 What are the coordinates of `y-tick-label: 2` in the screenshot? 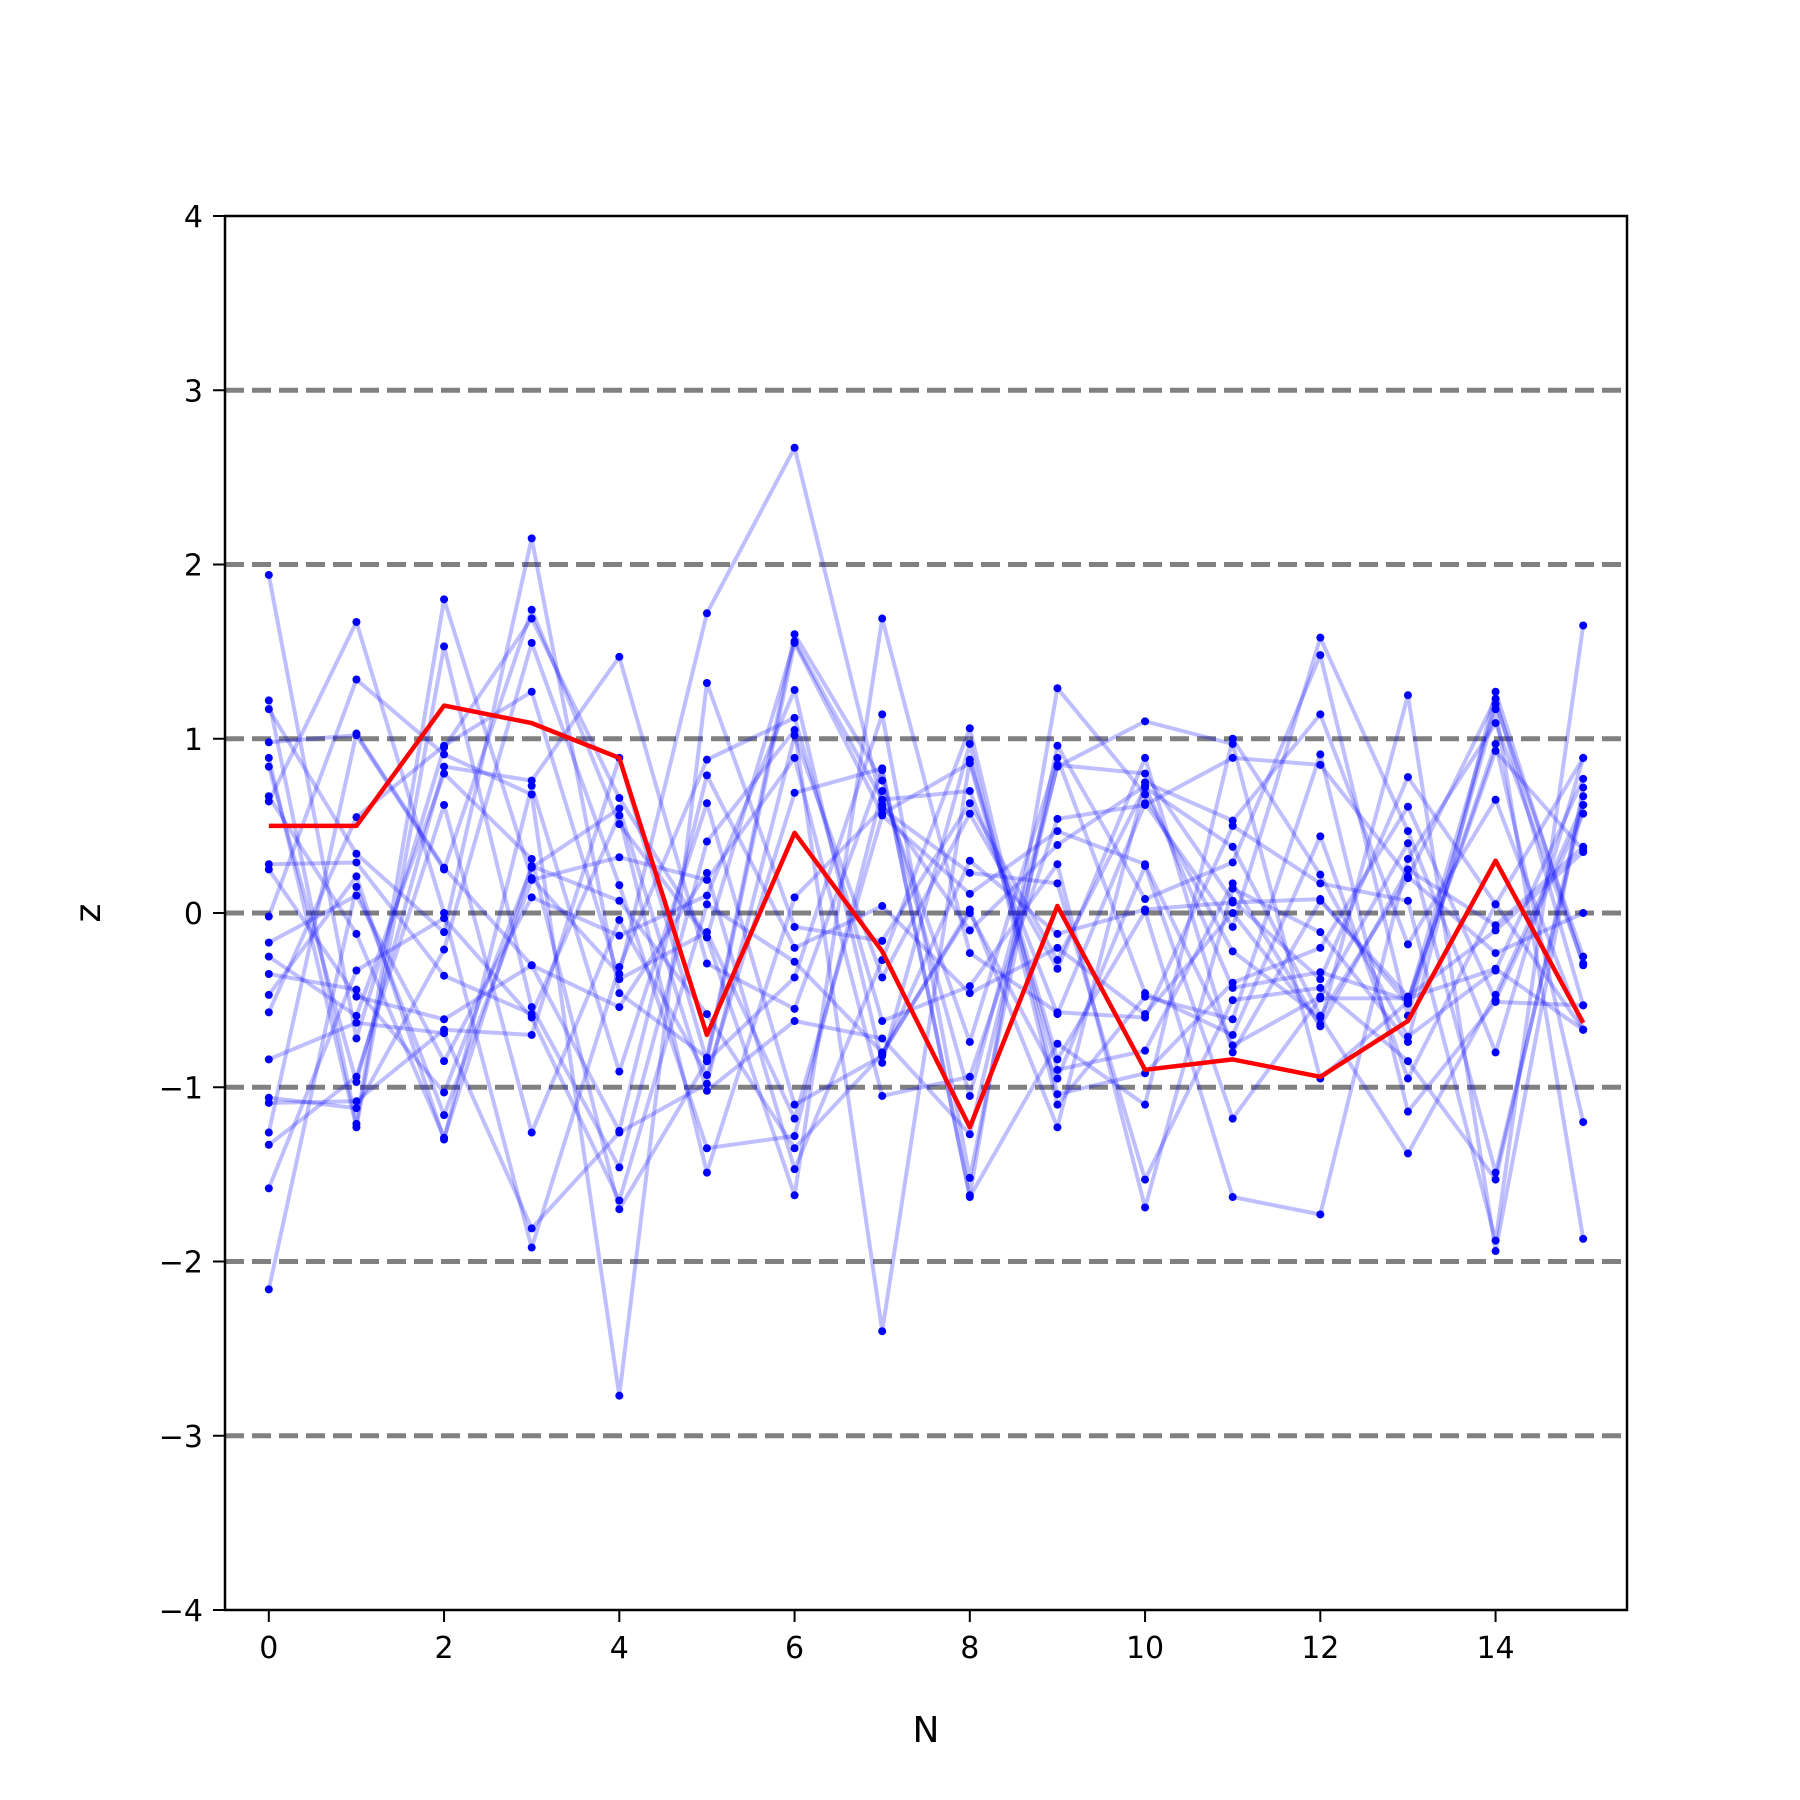 It's located at (193, 566).